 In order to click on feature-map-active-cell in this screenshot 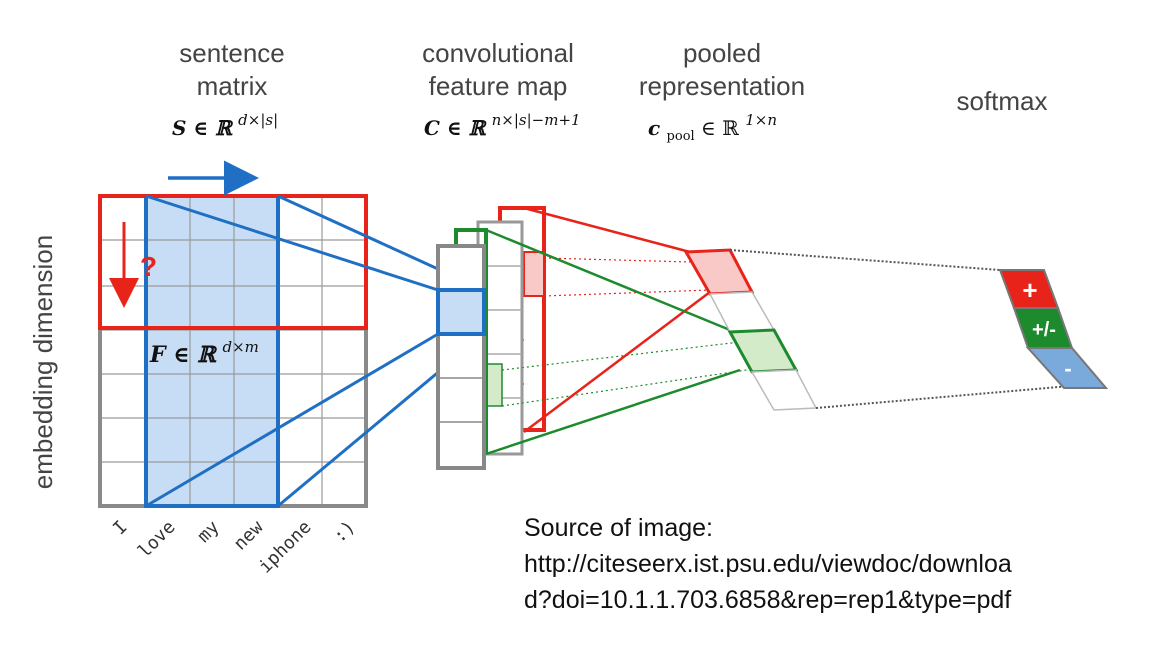, I will do `click(461, 312)`.